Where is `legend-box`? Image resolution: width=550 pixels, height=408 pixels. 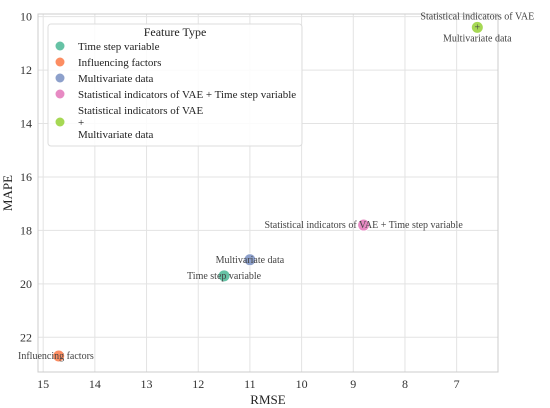 legend-box is located at coordinates (175, 85).